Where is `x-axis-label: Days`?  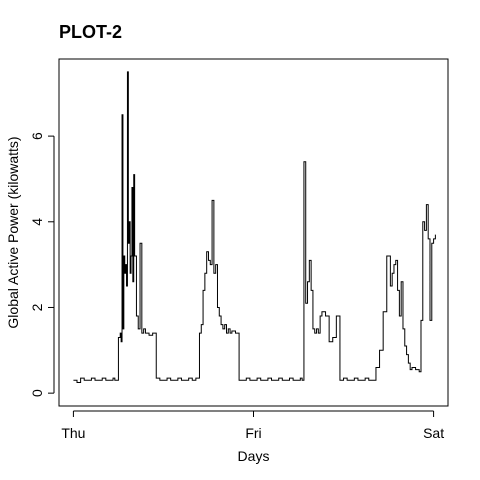
x-axis-label: Days is located at coordinates (254, 456).